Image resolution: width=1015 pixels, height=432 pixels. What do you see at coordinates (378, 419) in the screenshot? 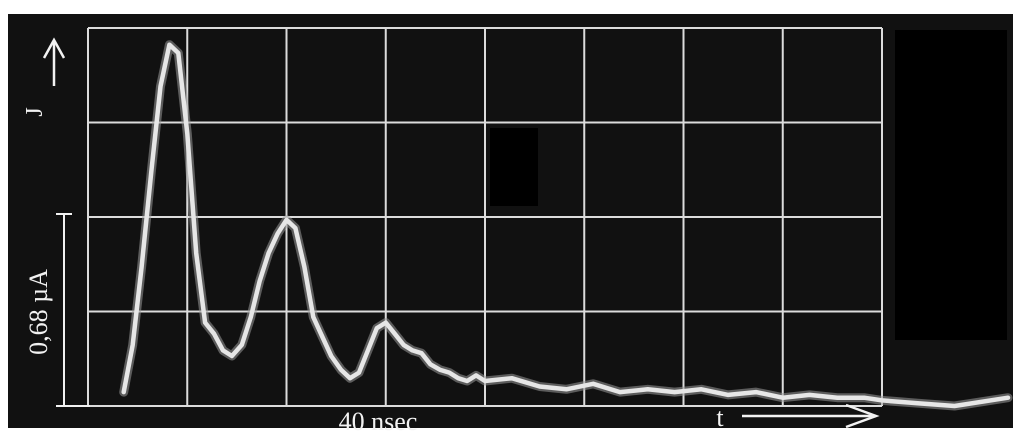
I see `x-scale-label: 40 nsec` at bounding box center [378, 419].